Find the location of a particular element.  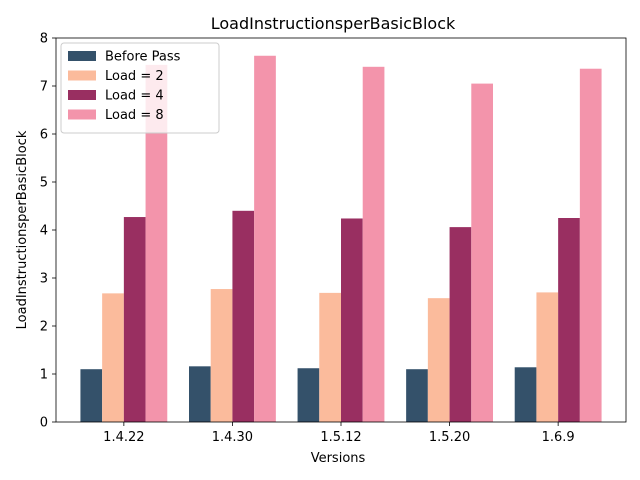

chart-title: LoadInstructionsperBasicBlock is located at coordinates (333, 23).